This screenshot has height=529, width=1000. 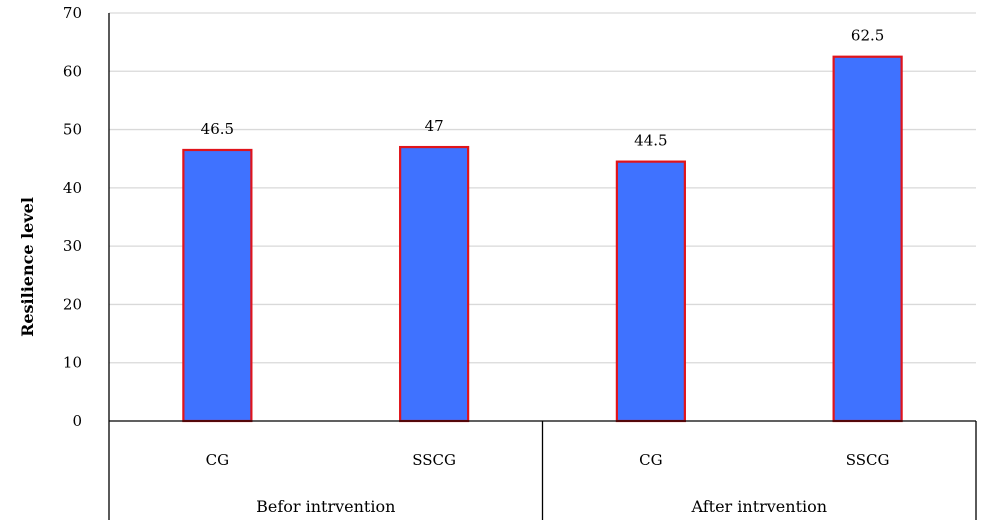 What do you see at coordinates (77, 421) in the screenshot?
I see `y-tick-label: 0` at bounding box center [77, 421].